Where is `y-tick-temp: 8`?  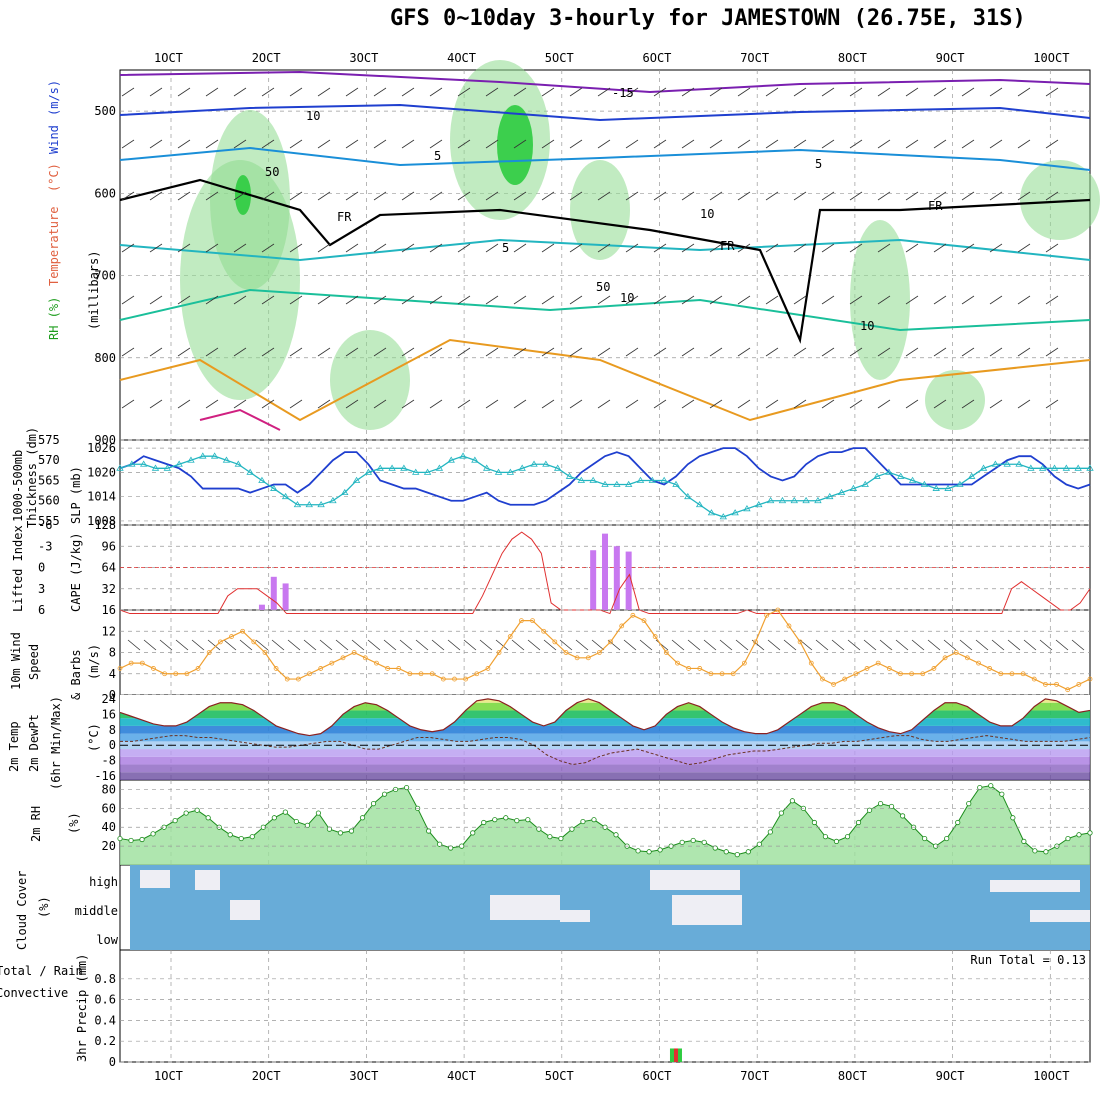
y-tick-temp: 8 is located at coordinates (112, 730).